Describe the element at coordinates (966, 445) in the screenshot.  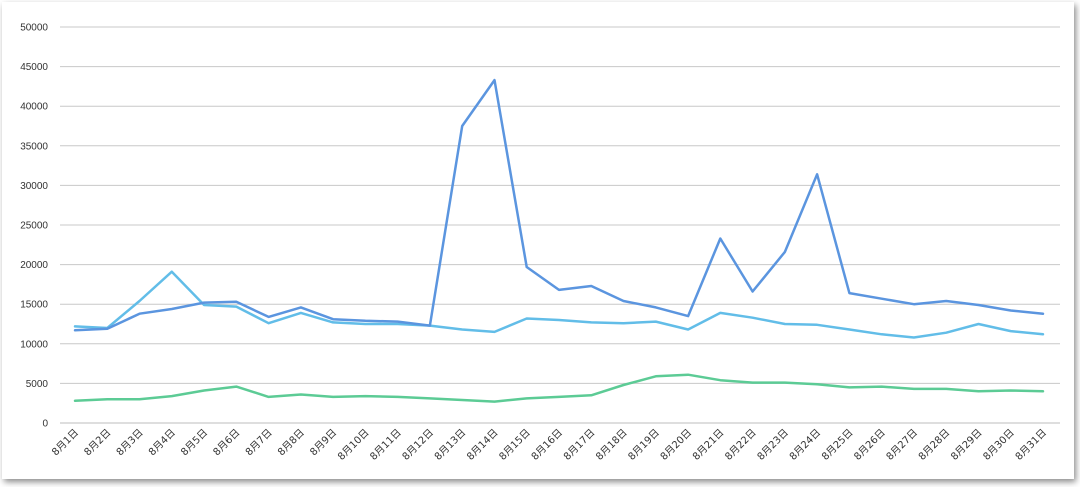
I see `x-tick-label: 8月29日` at that location.